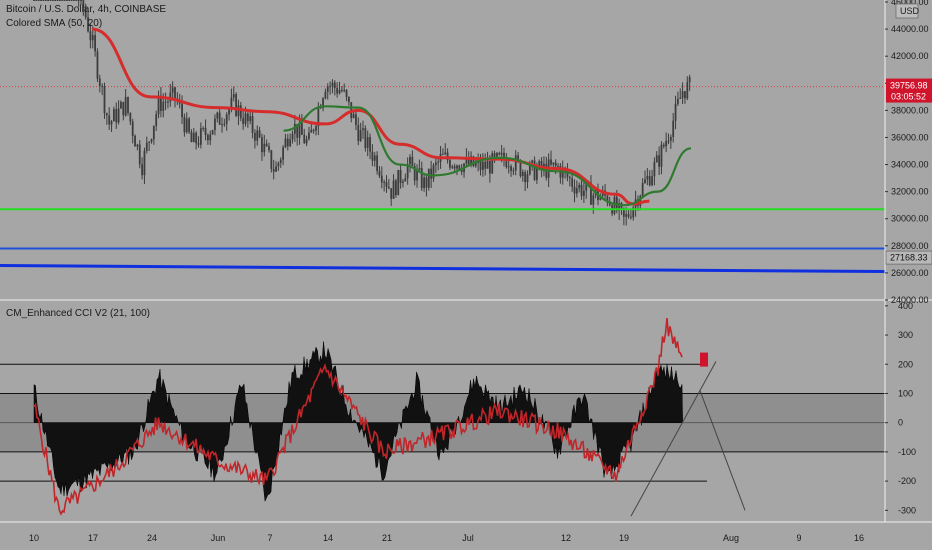  Describe the element at coordinates (859, 538) in the screenshot. I see `time-label: 16` at that location.